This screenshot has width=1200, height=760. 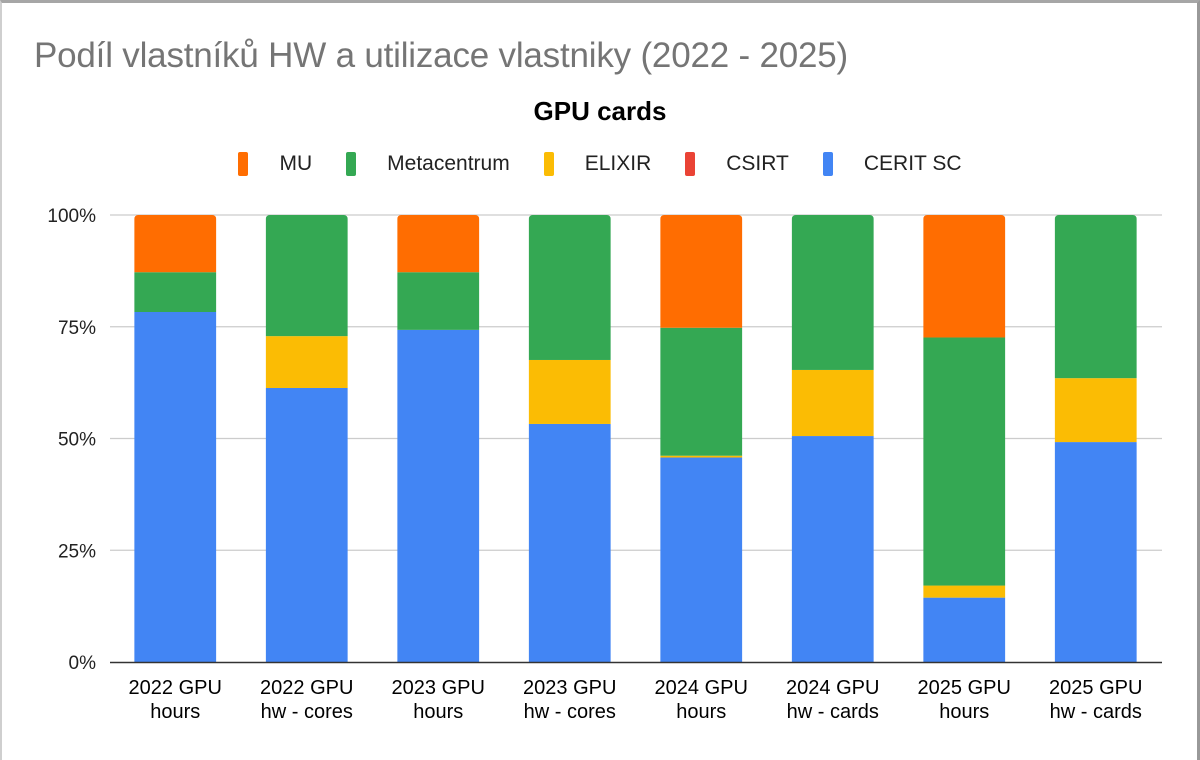 I want to click on legend-item: MU, so click(x=275, y=164).